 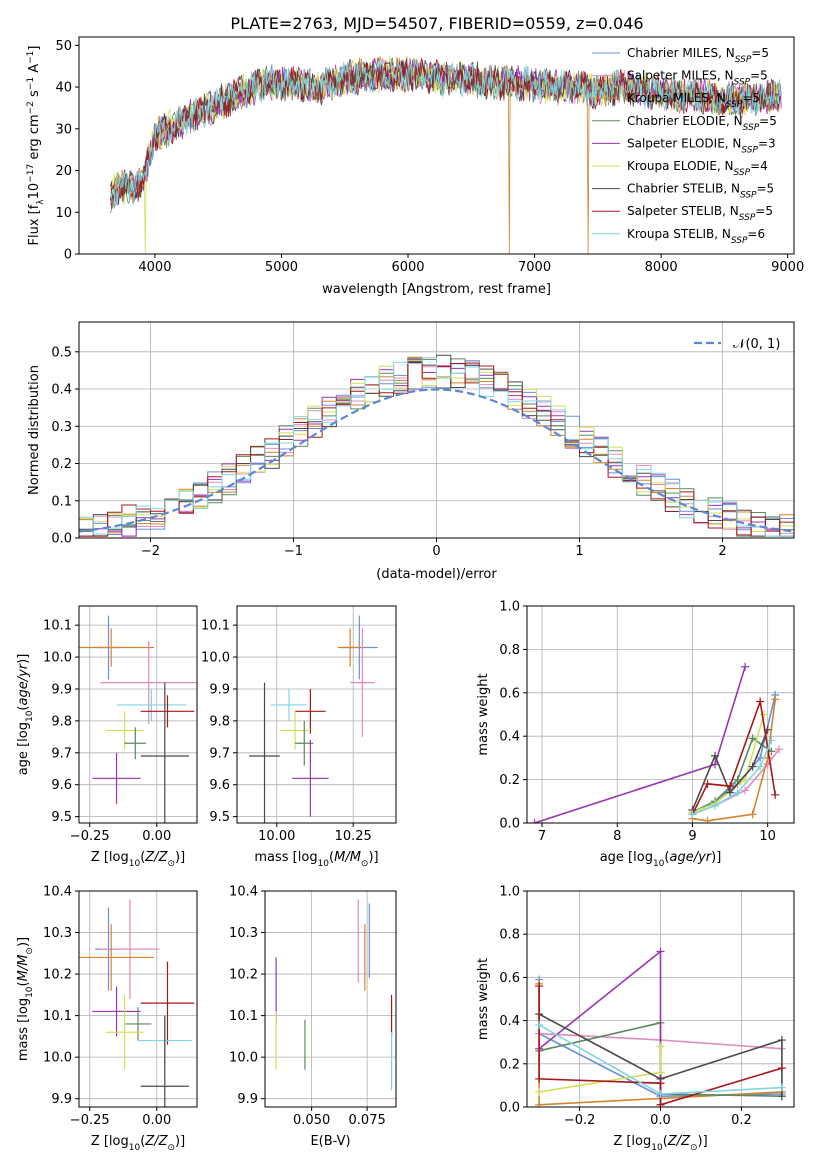 I want to click on x-tick-label: −1, so click(x=293, y=551).